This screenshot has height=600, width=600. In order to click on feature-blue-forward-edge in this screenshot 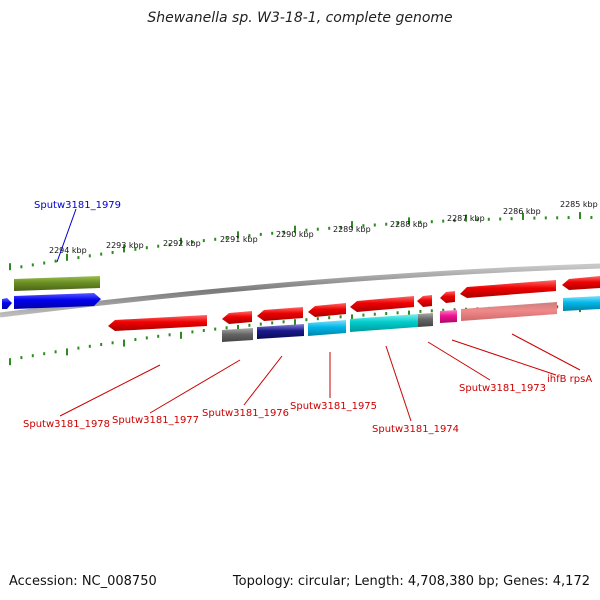, I will do `click(7, 303)`.